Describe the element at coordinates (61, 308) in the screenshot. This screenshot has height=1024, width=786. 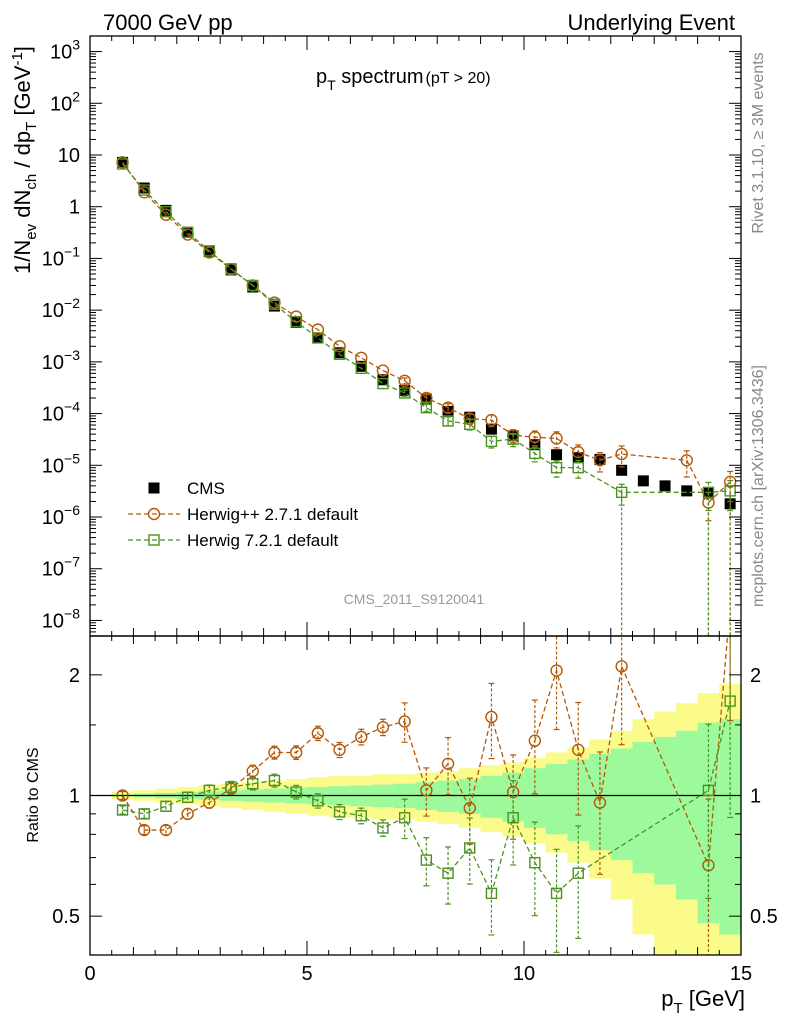
I see `main-y-tick-label: 10⁻²` at that location.